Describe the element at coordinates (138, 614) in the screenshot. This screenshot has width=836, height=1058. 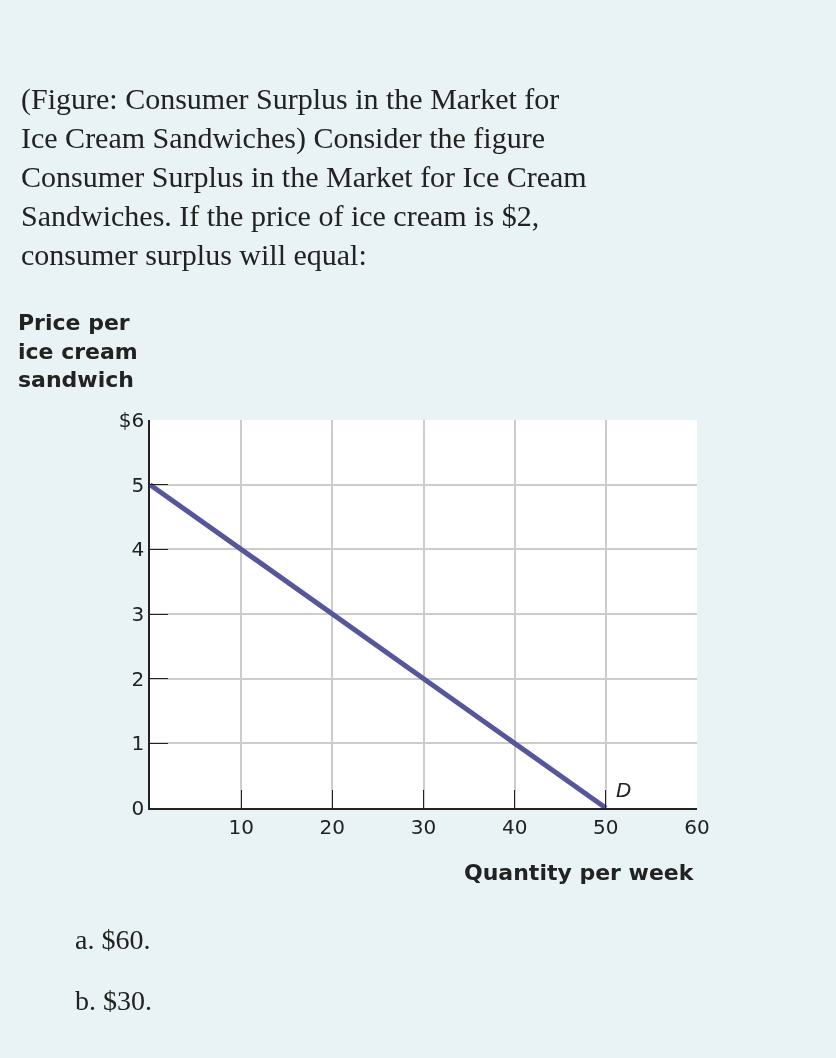
I see `y-tick-label: 3` at that location.